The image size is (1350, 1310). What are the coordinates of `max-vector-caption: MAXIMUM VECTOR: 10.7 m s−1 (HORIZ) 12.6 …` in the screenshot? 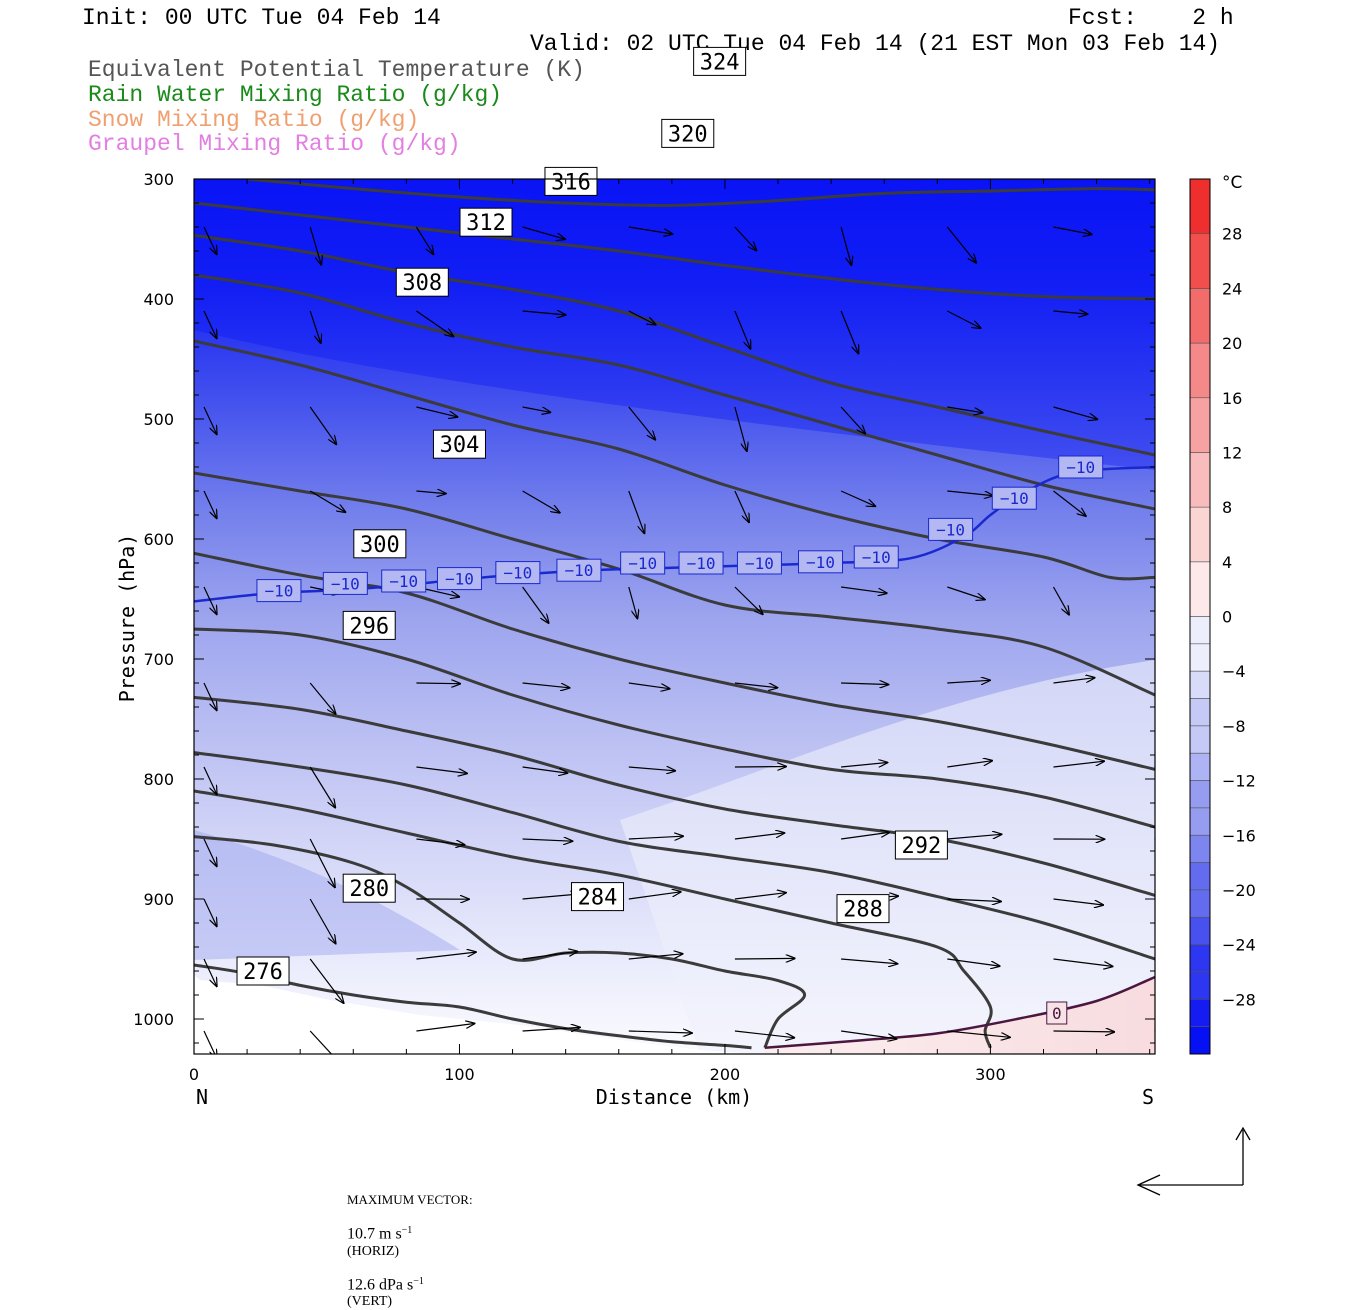 It's located at (406, 1243).